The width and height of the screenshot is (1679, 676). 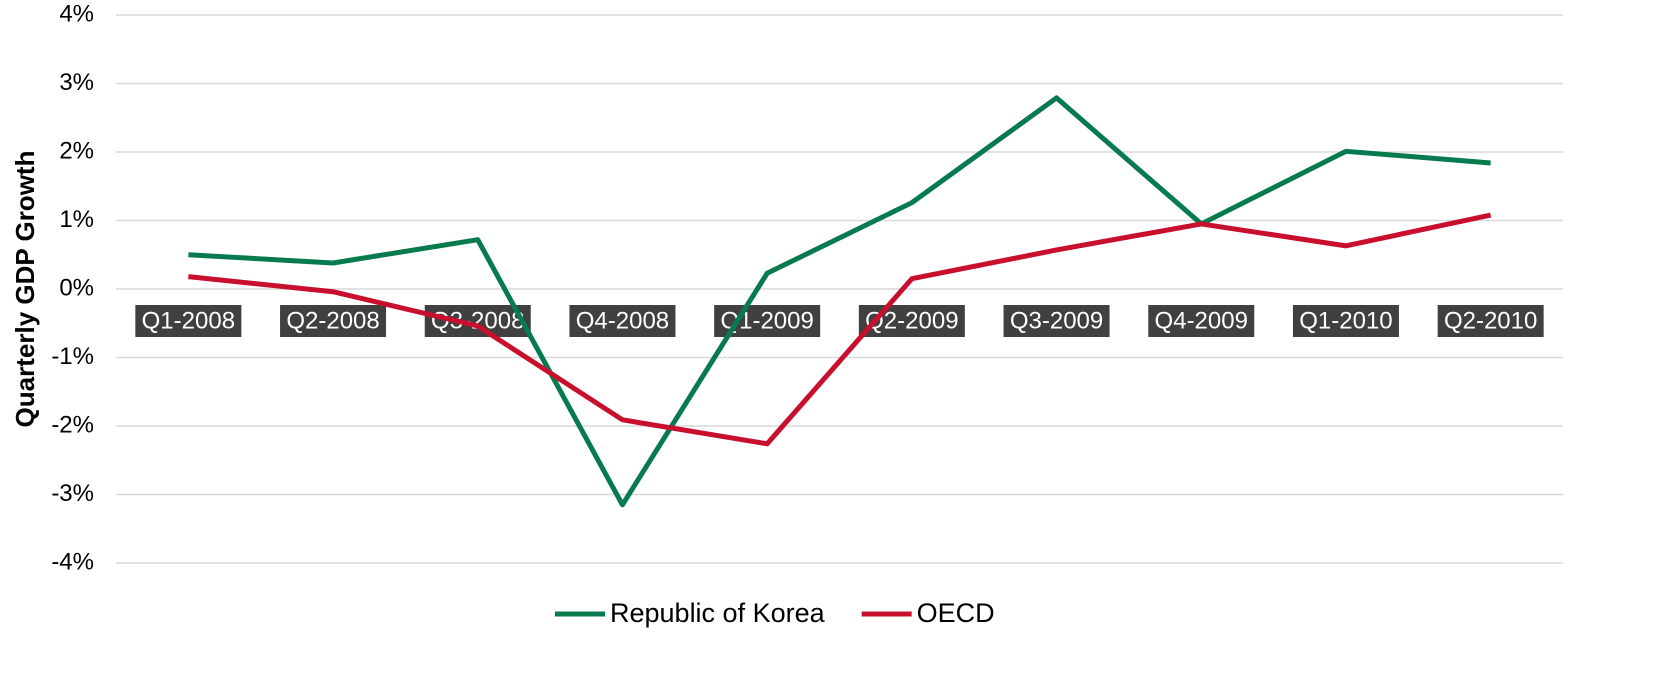 What do you see at coordinates (76, 13) in the screenshot?
I see `y-tick-label: 4%` at bounding box center [76, 13].